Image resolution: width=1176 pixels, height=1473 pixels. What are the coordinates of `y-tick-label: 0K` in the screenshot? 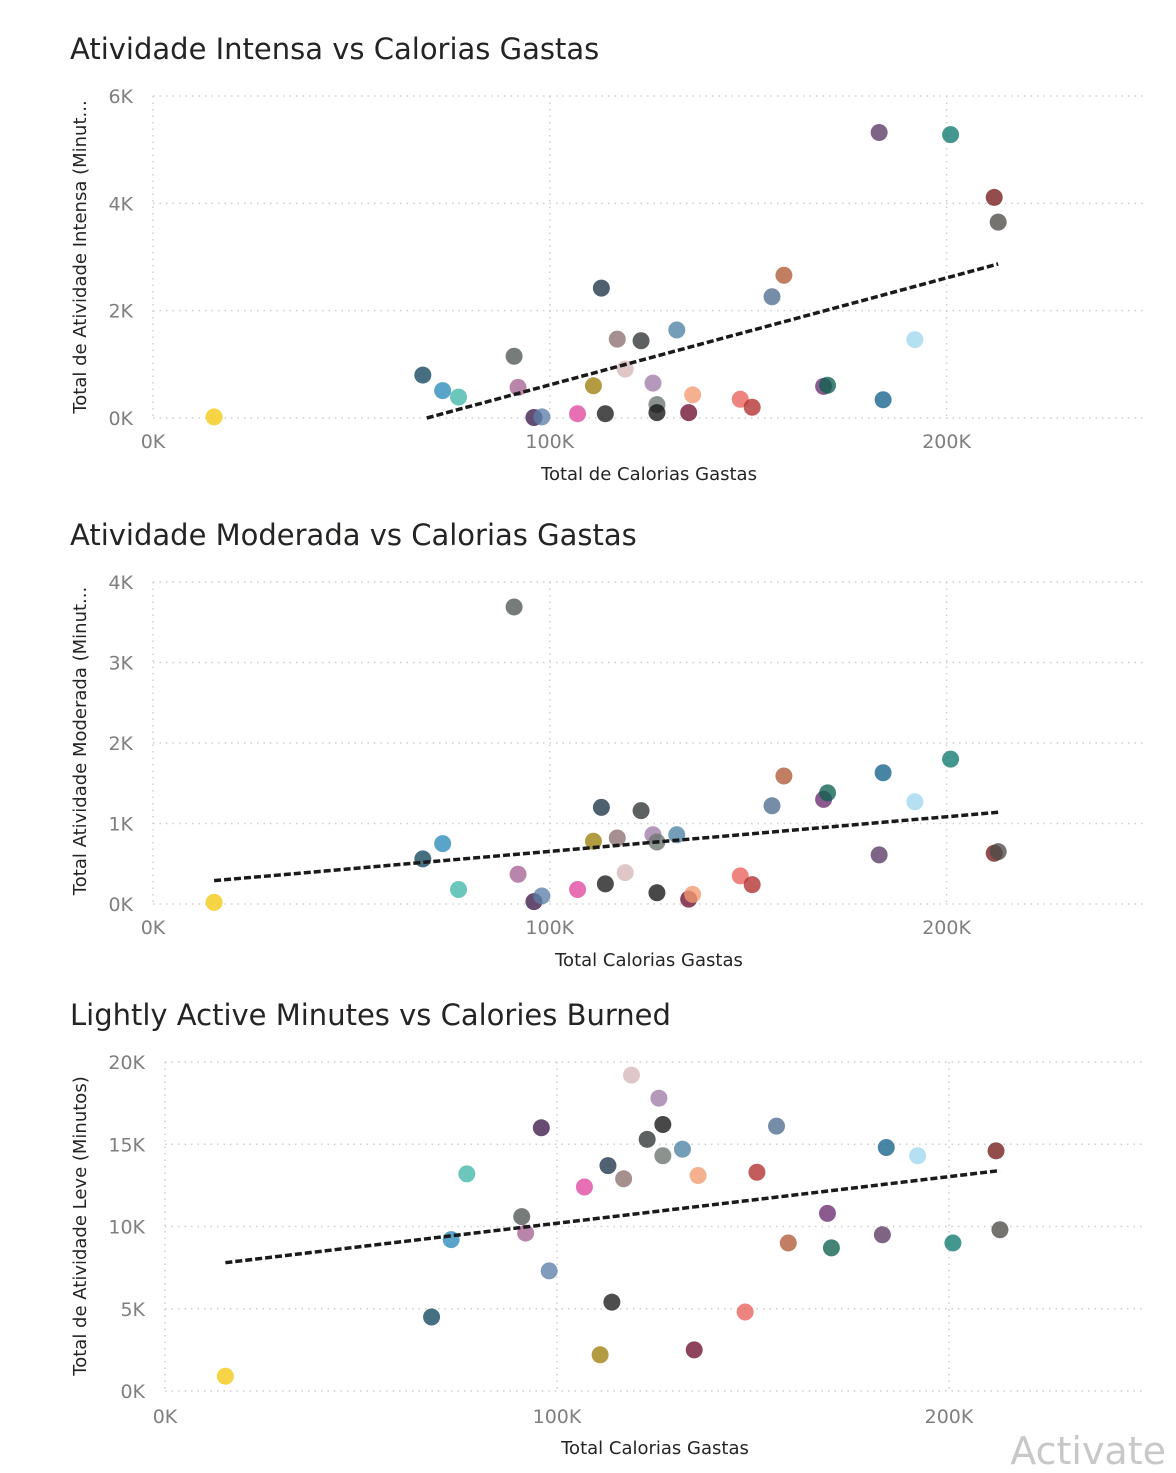 It's located at (132, 1392).